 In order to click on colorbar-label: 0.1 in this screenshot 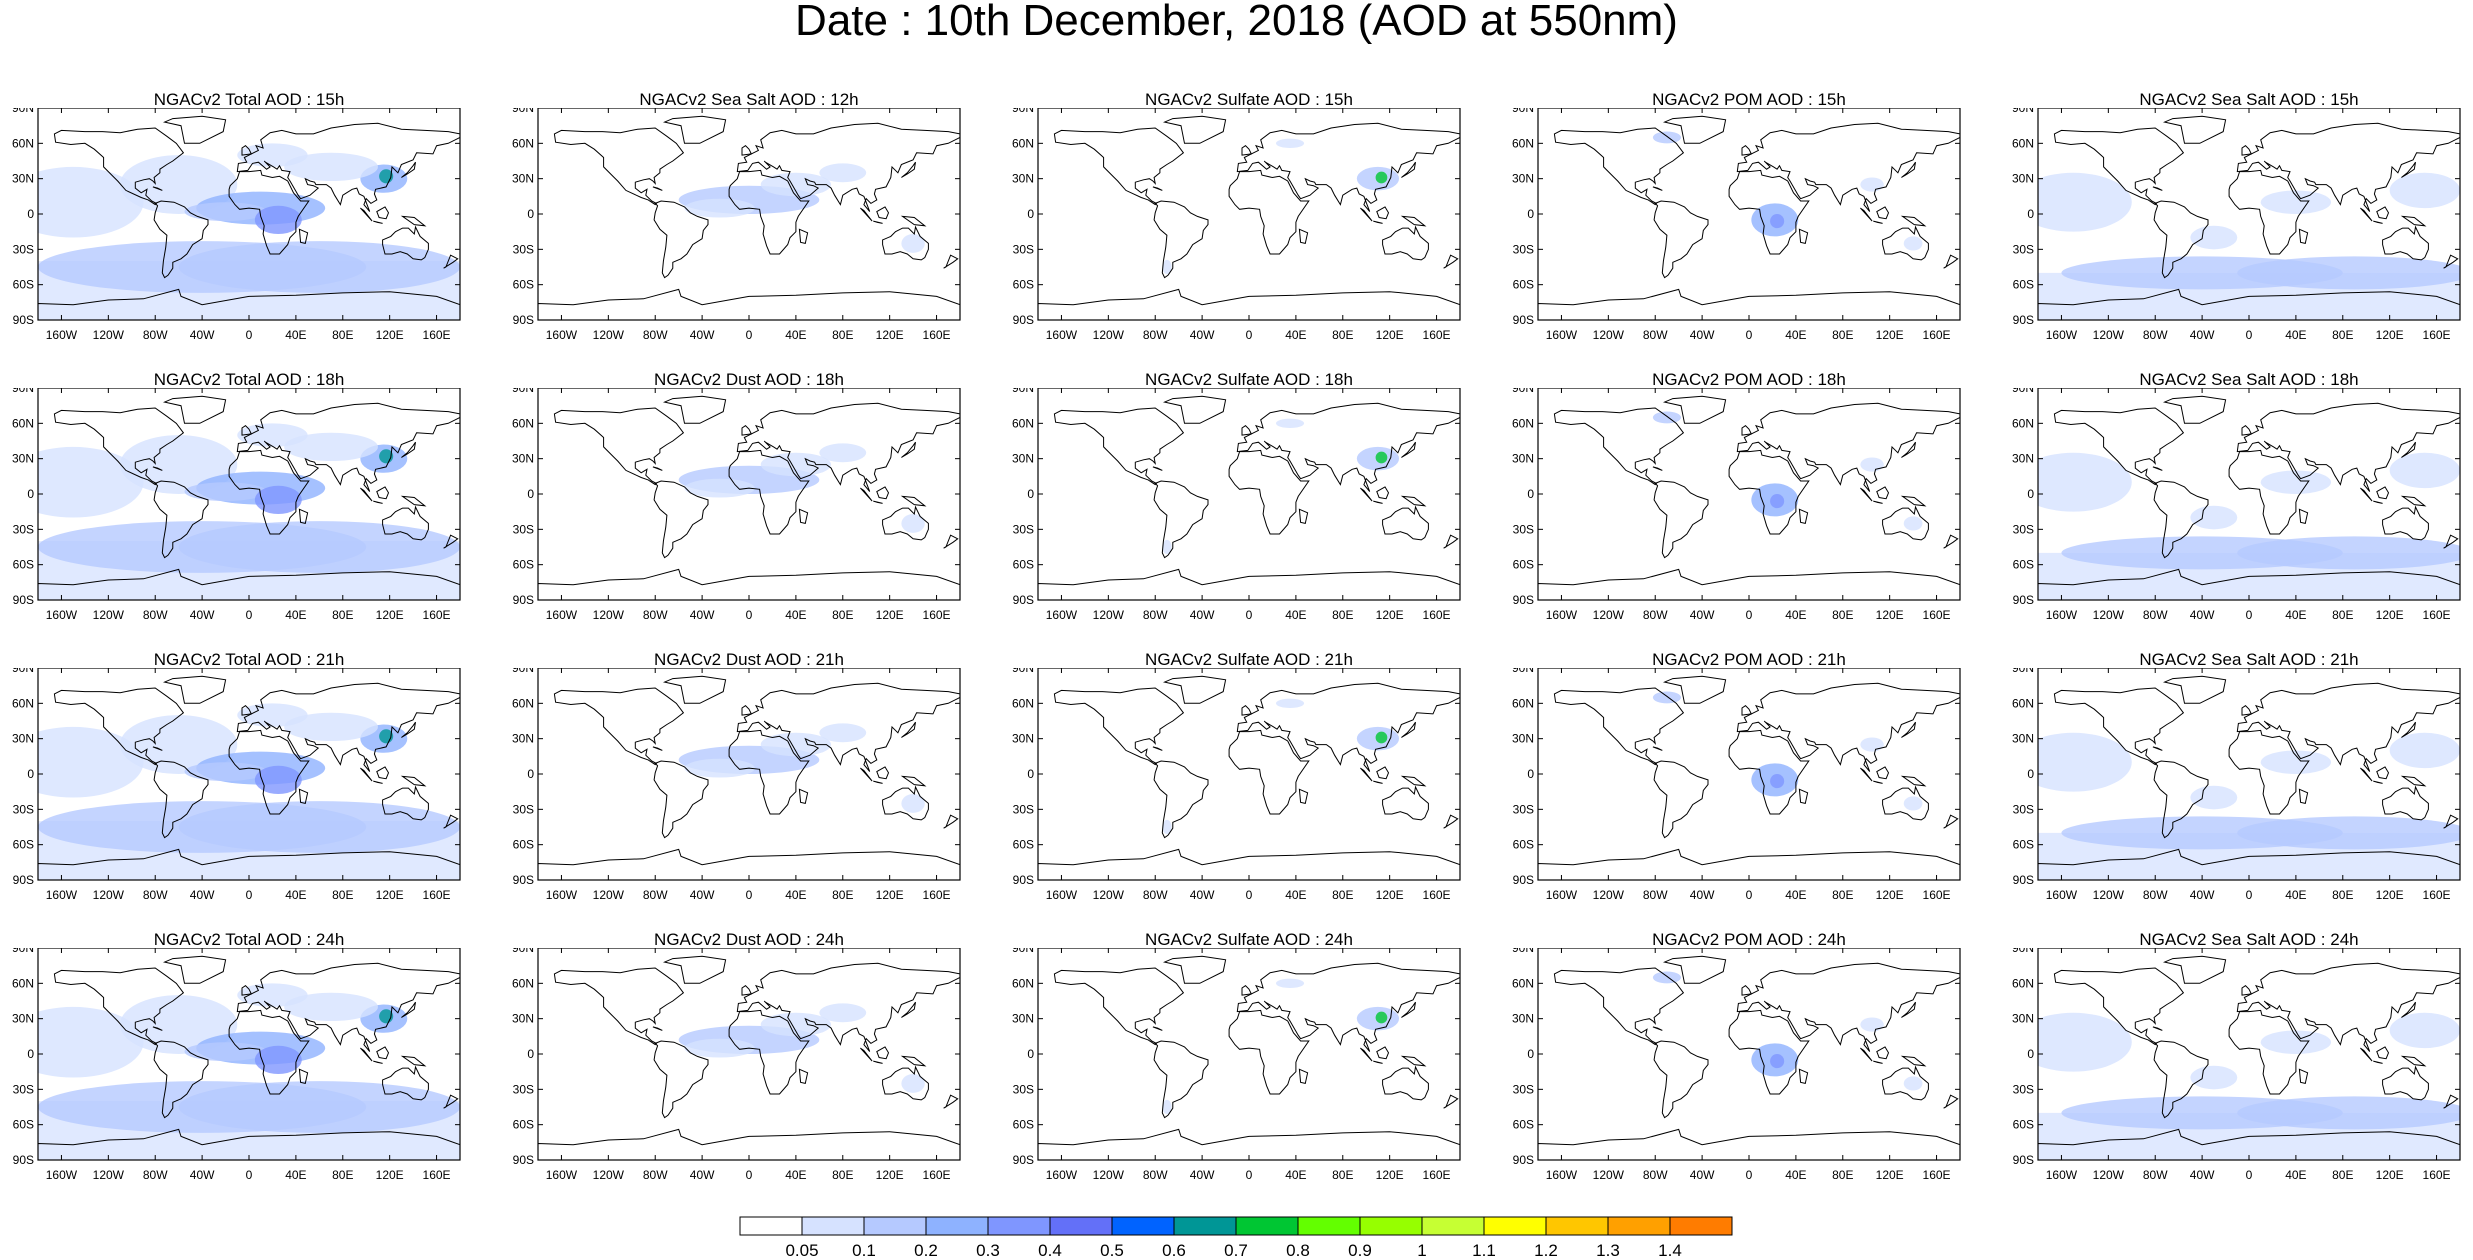, I will do `click(864, 1250)`.